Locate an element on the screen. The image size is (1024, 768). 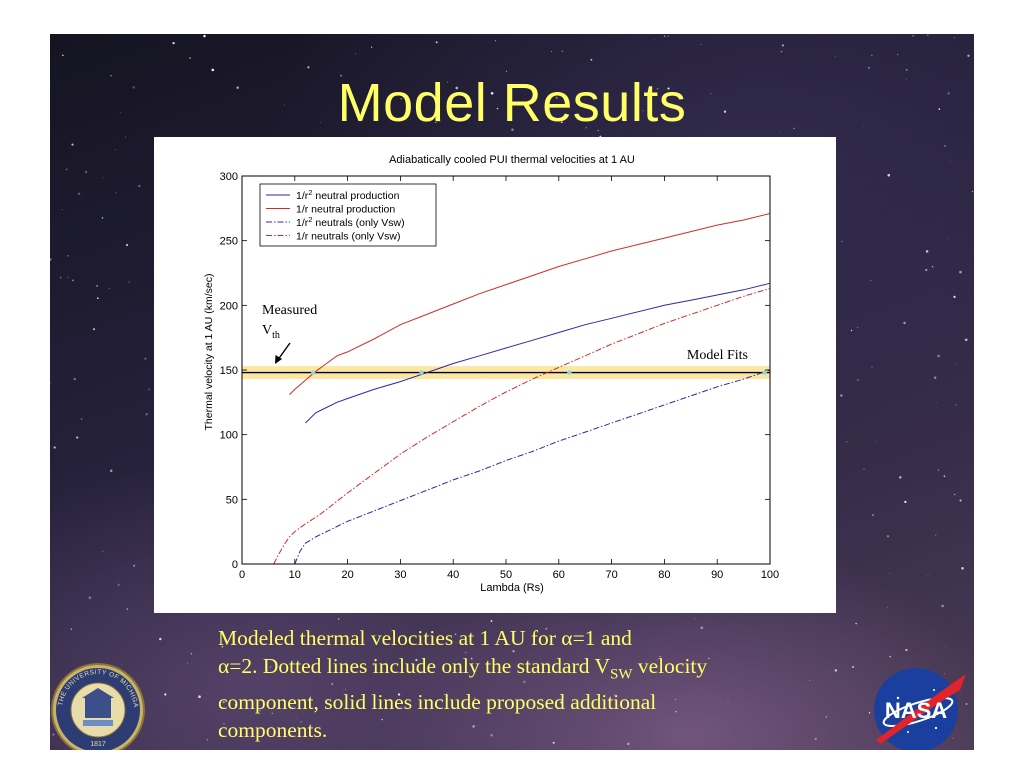
y-tick-label: 250 is located at coordinates (229, 242).